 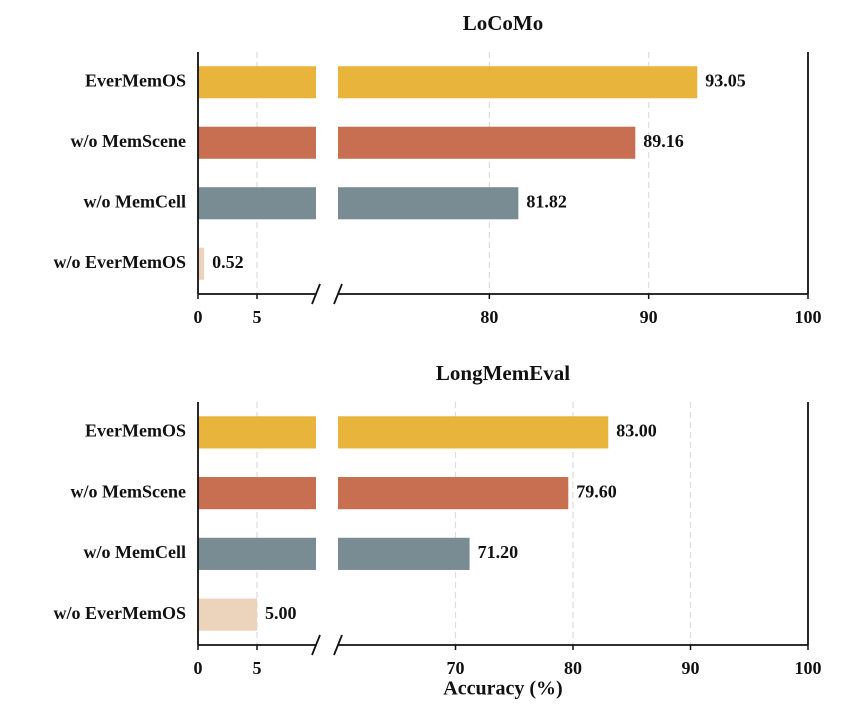 What do you see at coordinates (546, 201) in the screenshot?
I see `value-label: 81.82` at bounding box center [546, 201].